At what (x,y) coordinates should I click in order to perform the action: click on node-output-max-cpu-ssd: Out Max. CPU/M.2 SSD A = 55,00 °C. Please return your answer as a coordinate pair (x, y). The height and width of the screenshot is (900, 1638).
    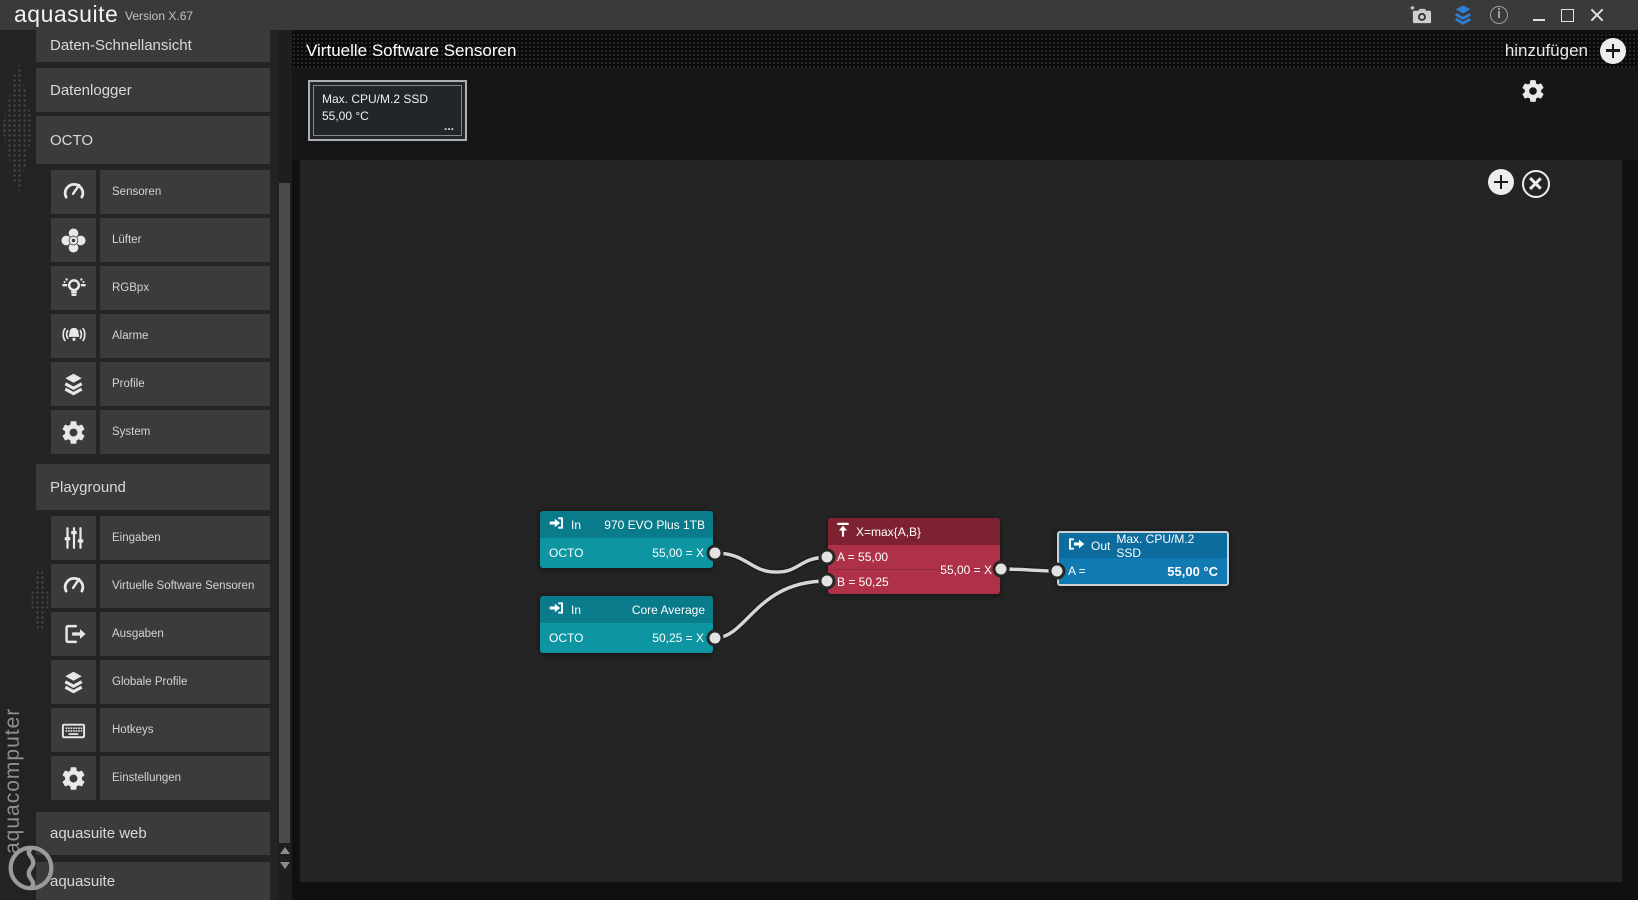
    Looking at the image, I should click on (1143, 558).